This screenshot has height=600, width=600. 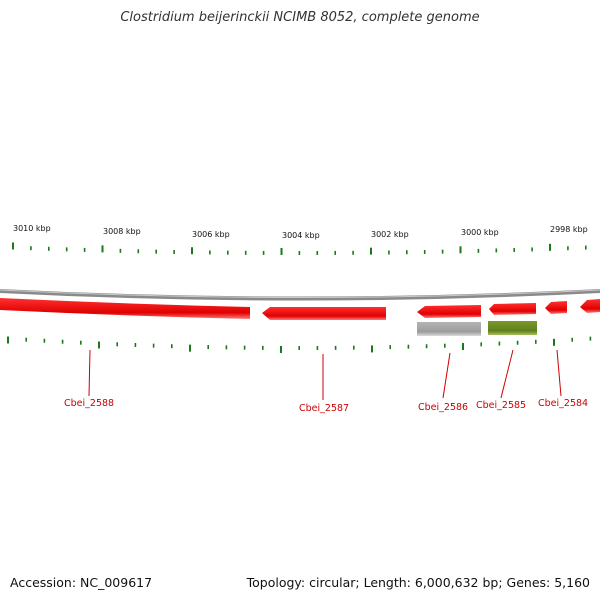 What do you see at coordinates (122, 231) in the screenshot?
I see `scale-label: 3008 kbp` at bounding box center [122, 231].